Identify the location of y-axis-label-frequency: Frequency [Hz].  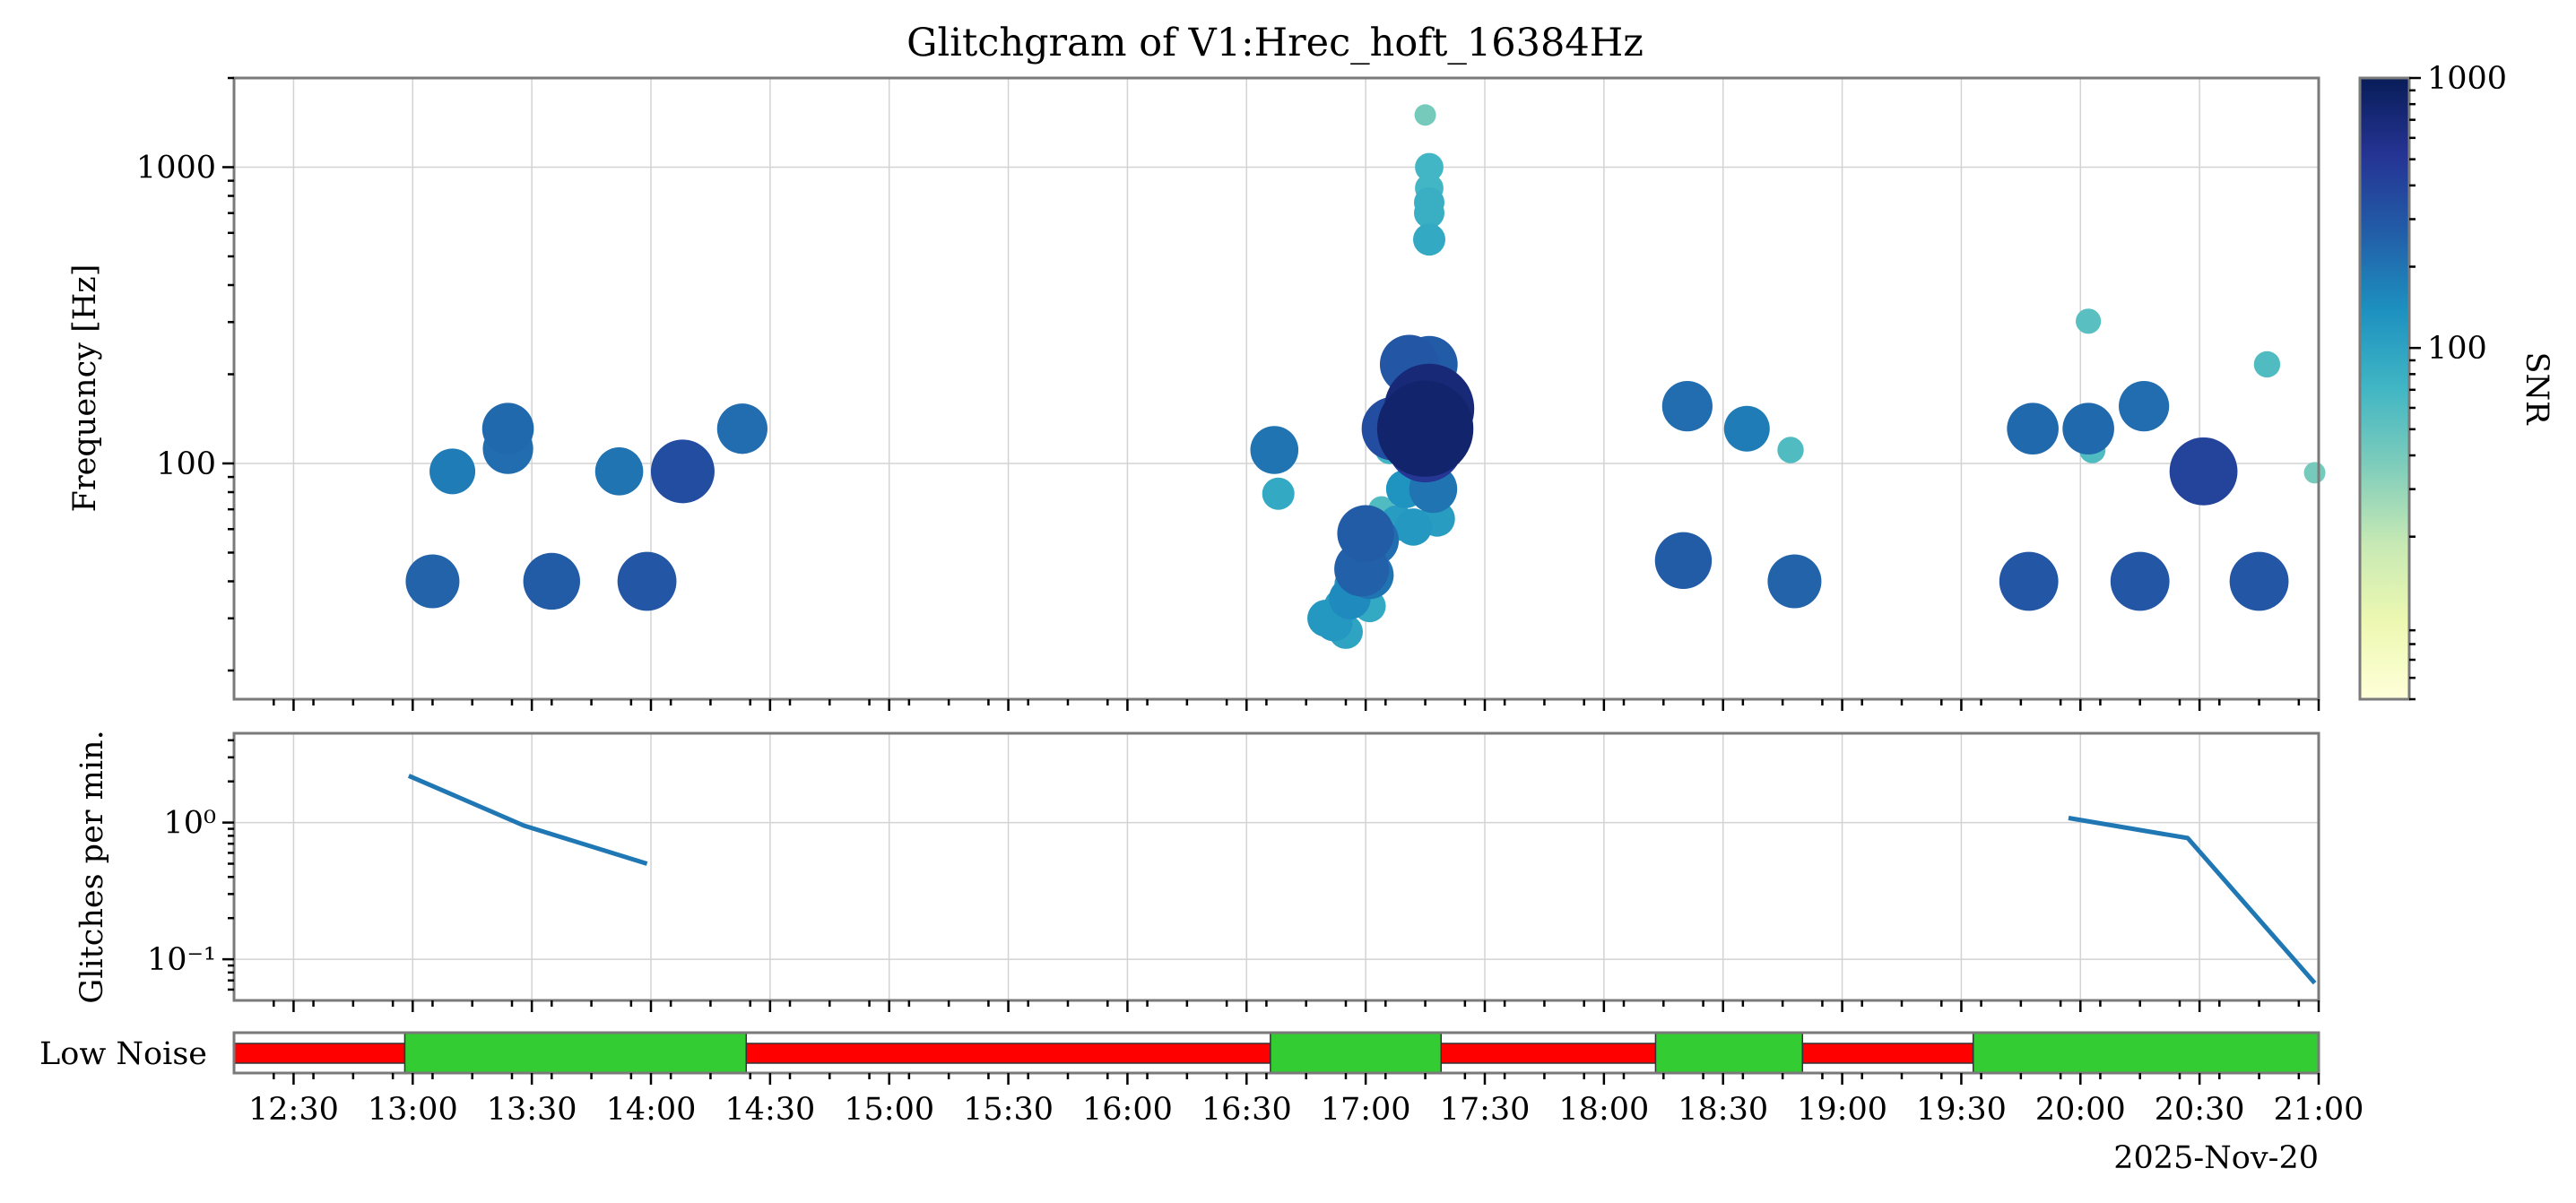
(85, 389).